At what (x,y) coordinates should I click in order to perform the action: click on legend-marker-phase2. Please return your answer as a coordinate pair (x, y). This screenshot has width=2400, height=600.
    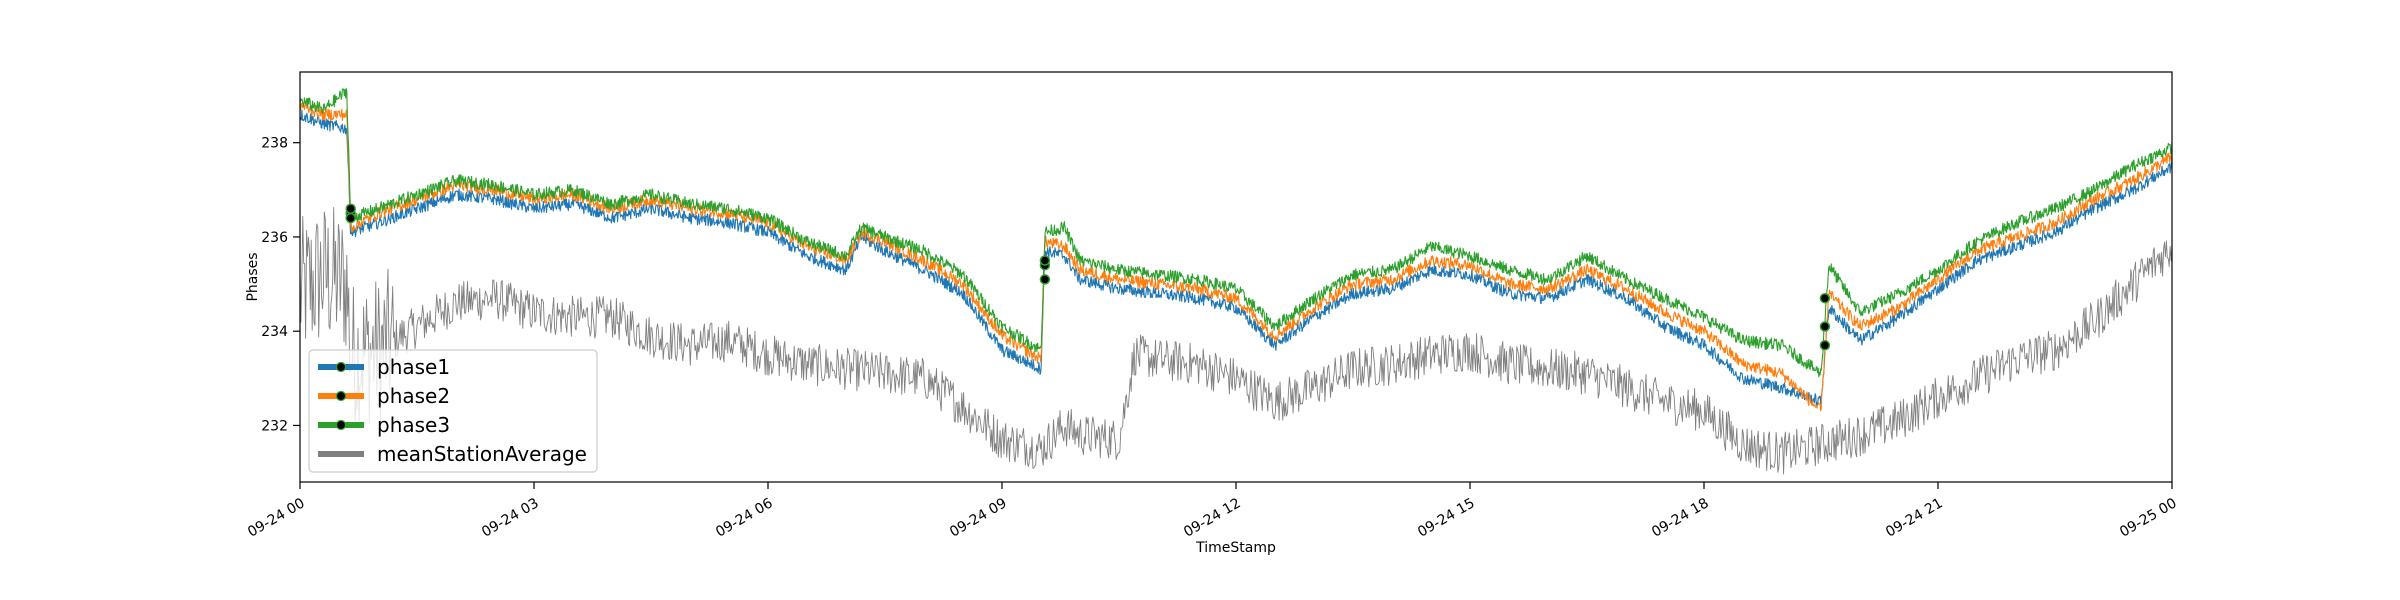
    Looking at the image, I should click on (341, 396).